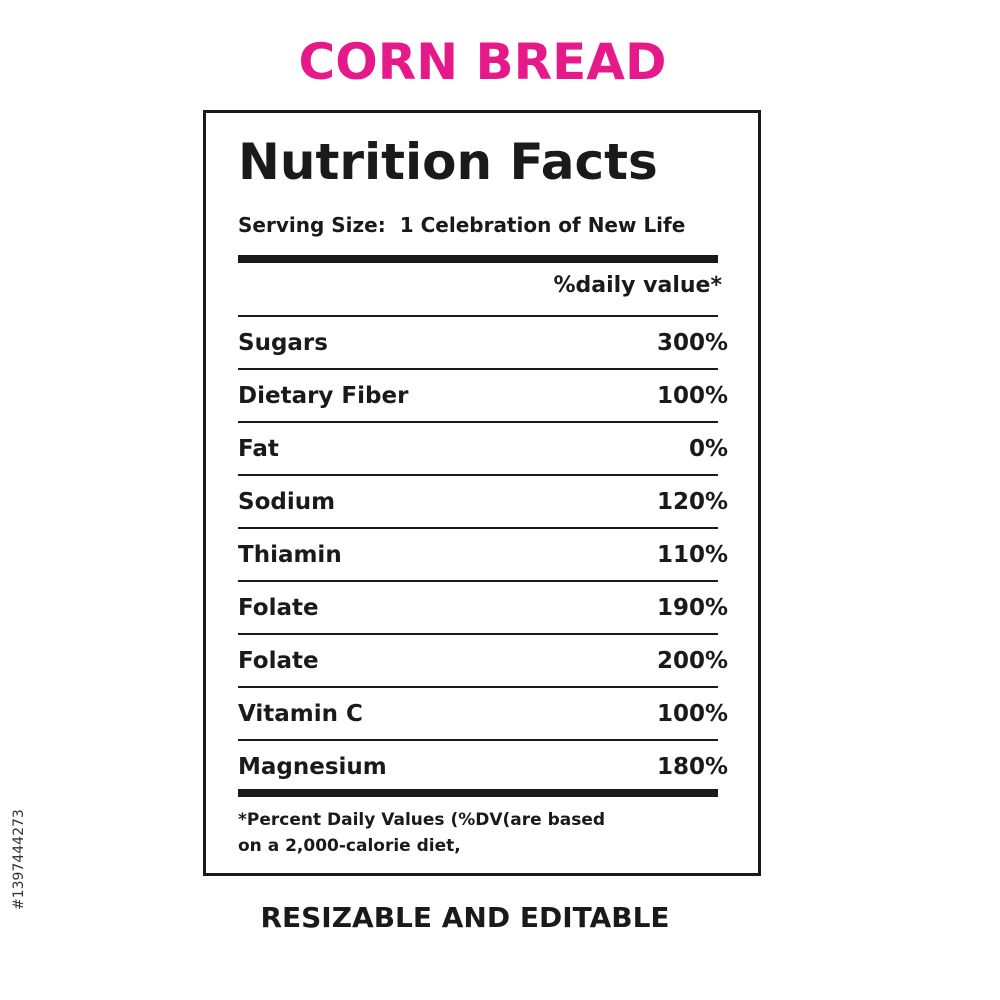 Image resolution: width=1000 pixels, height=1000 pixels. What do you see at coordinates (483, 608) in the screenshot?
I see `nutrient-row: Folate 190%` at bounding box center [483, 608].